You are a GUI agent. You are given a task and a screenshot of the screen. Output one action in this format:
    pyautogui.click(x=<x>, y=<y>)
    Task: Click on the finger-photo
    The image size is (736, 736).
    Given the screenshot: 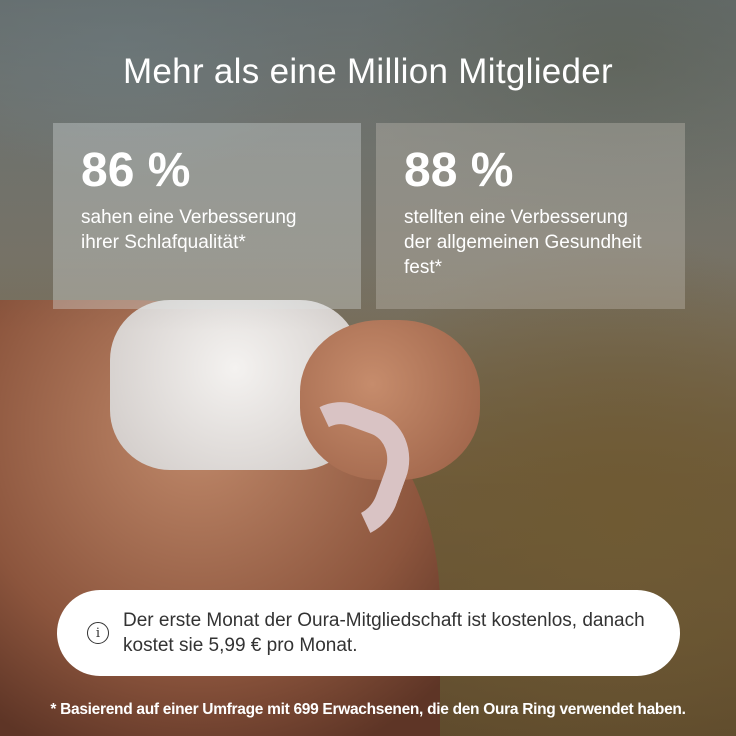 What is the action you would take?
    pyautogui.click(x=390, y=400)
    